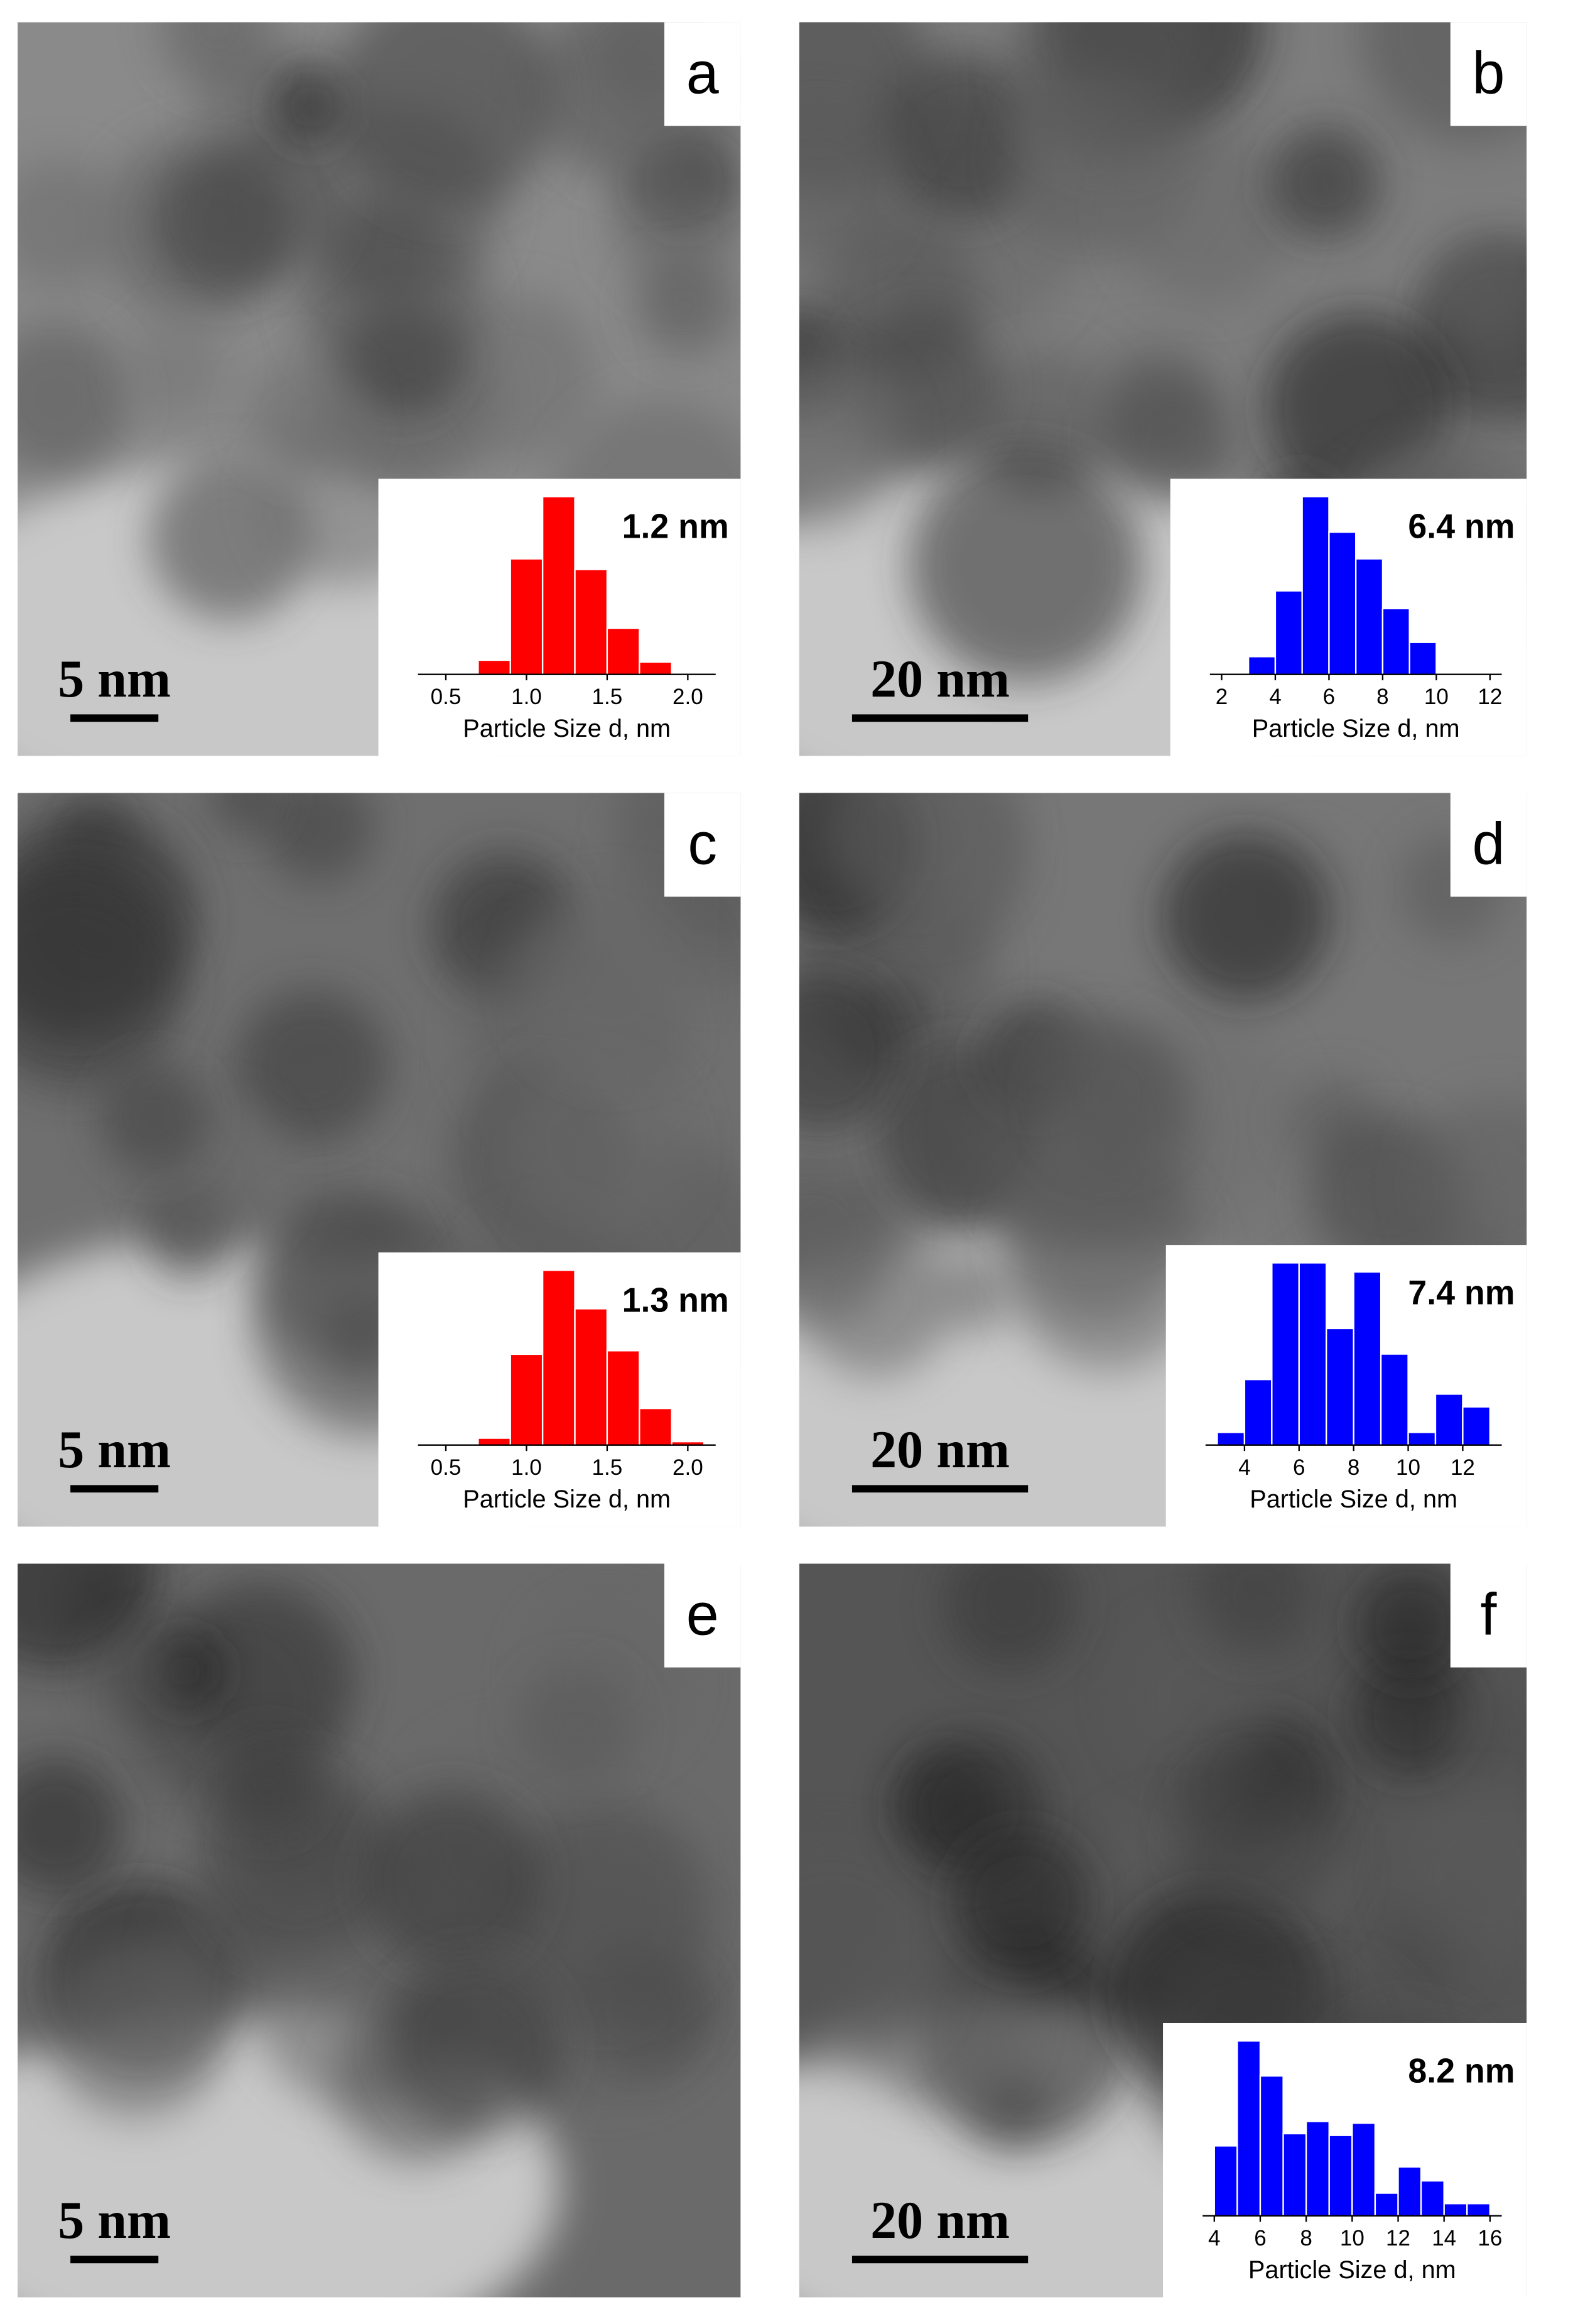 The height and width of the screenshot is (2324, 1578). I want to click on tem-image, so click(379, 1931).